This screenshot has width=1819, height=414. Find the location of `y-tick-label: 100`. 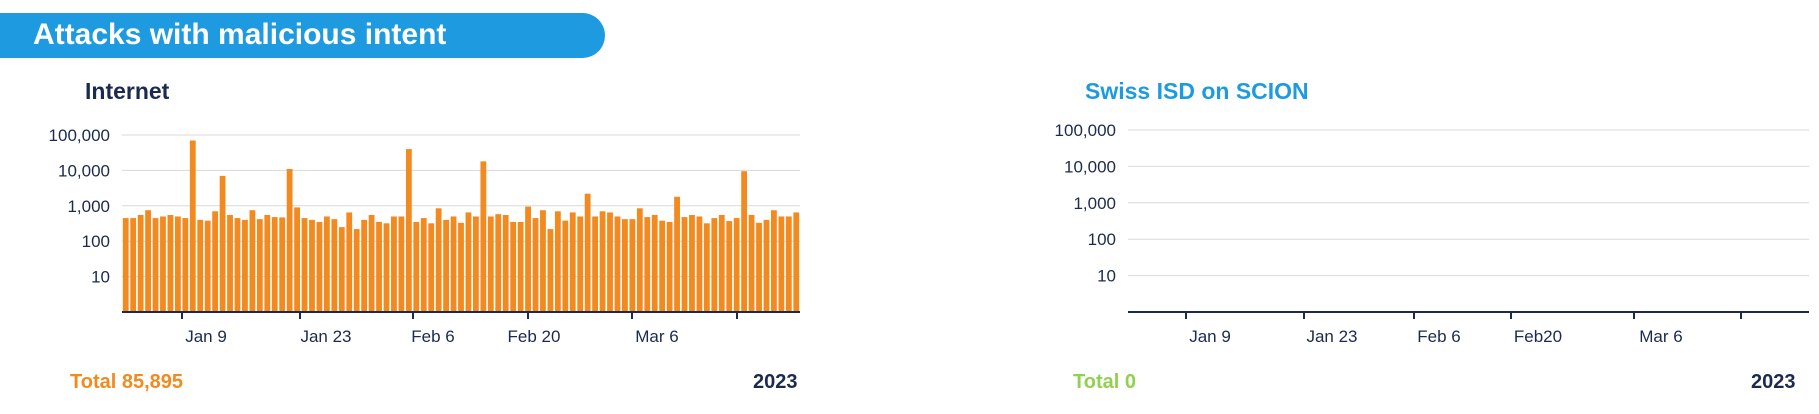

y-tick-label: 100 is located at coordinates (96, 241).